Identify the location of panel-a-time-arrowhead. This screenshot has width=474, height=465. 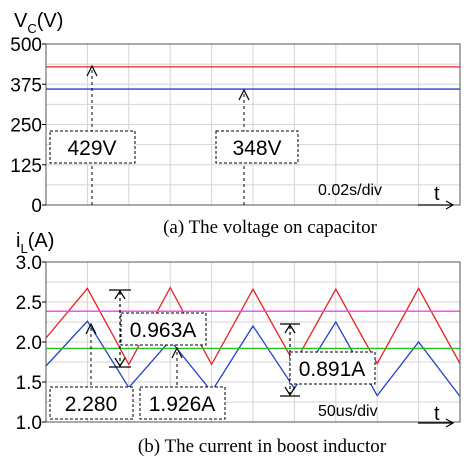
(450, 205).